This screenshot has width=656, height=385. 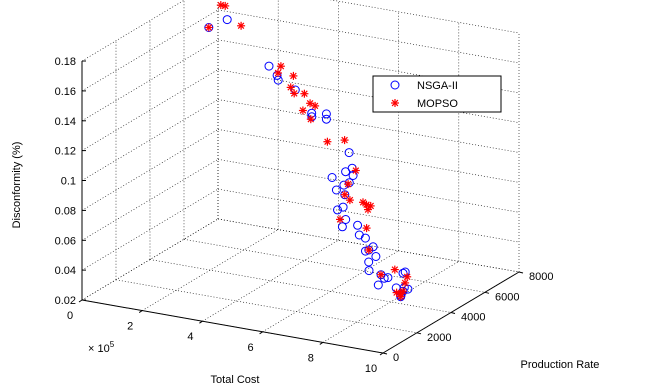 I want to click on y-tick-label: 4000, so click(x=473, y=318).